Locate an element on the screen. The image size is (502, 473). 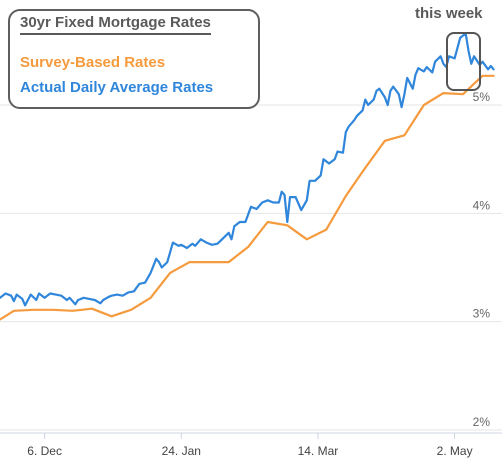
chart-title: 30yr Fixed Mortgage Rates is located at coordinates (115, 24).